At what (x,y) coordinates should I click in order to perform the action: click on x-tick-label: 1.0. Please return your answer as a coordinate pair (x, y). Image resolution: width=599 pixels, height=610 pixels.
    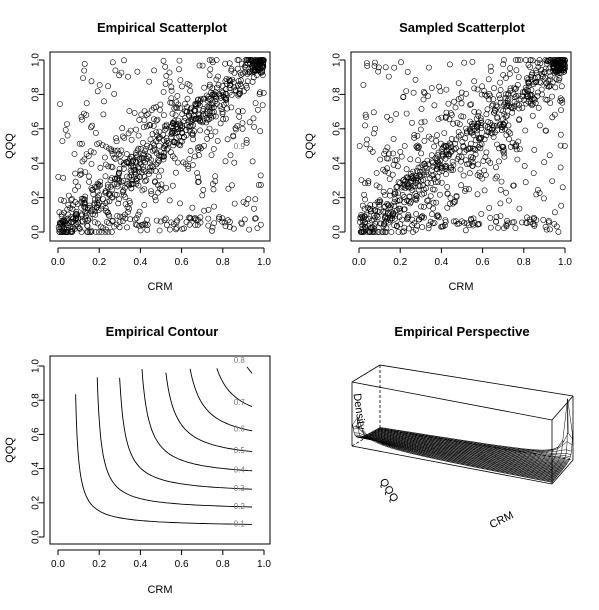
    Looking at the image, I should click on (264, 564).